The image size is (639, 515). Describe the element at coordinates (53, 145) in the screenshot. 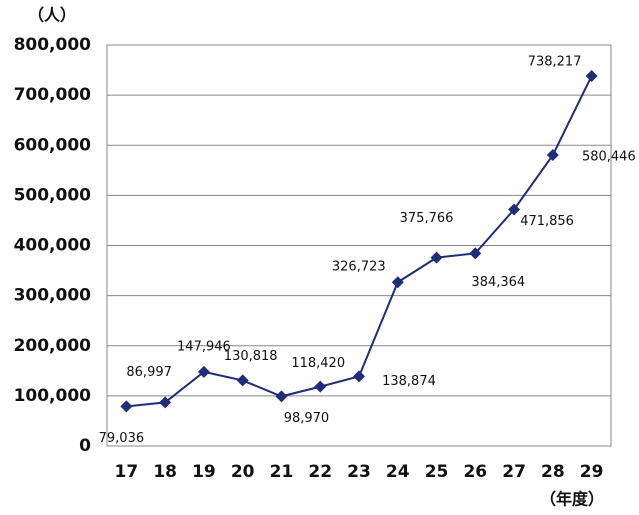

I see `y-tick-label: 600,000` at that location.